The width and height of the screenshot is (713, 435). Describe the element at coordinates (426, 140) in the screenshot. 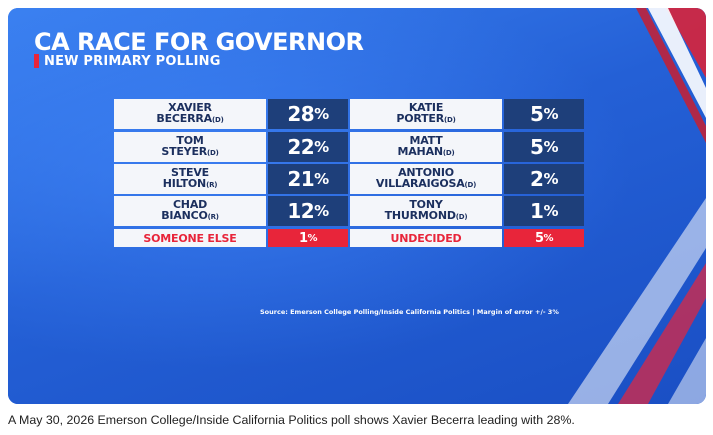

I see `candidate-first-name: MATT` at that location.